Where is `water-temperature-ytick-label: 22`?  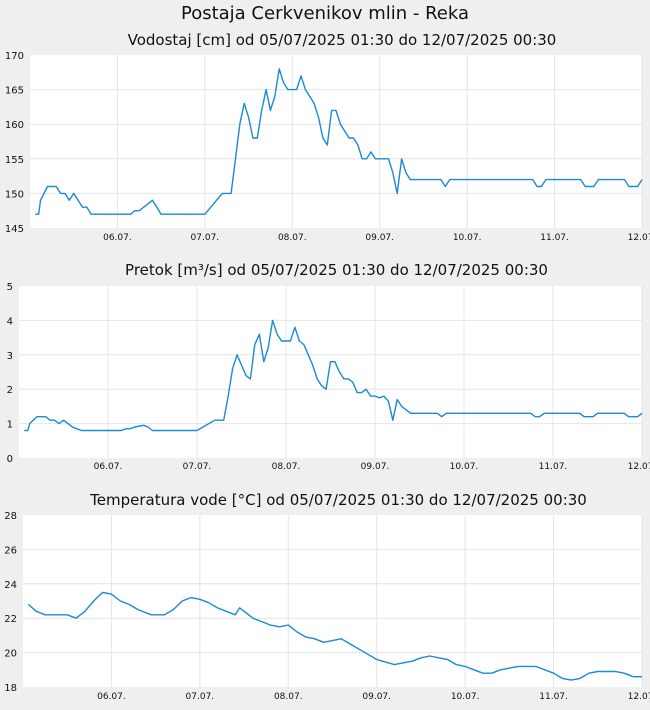
water-temperature-ytick-label: 22 is located at coordinates (10, 619).